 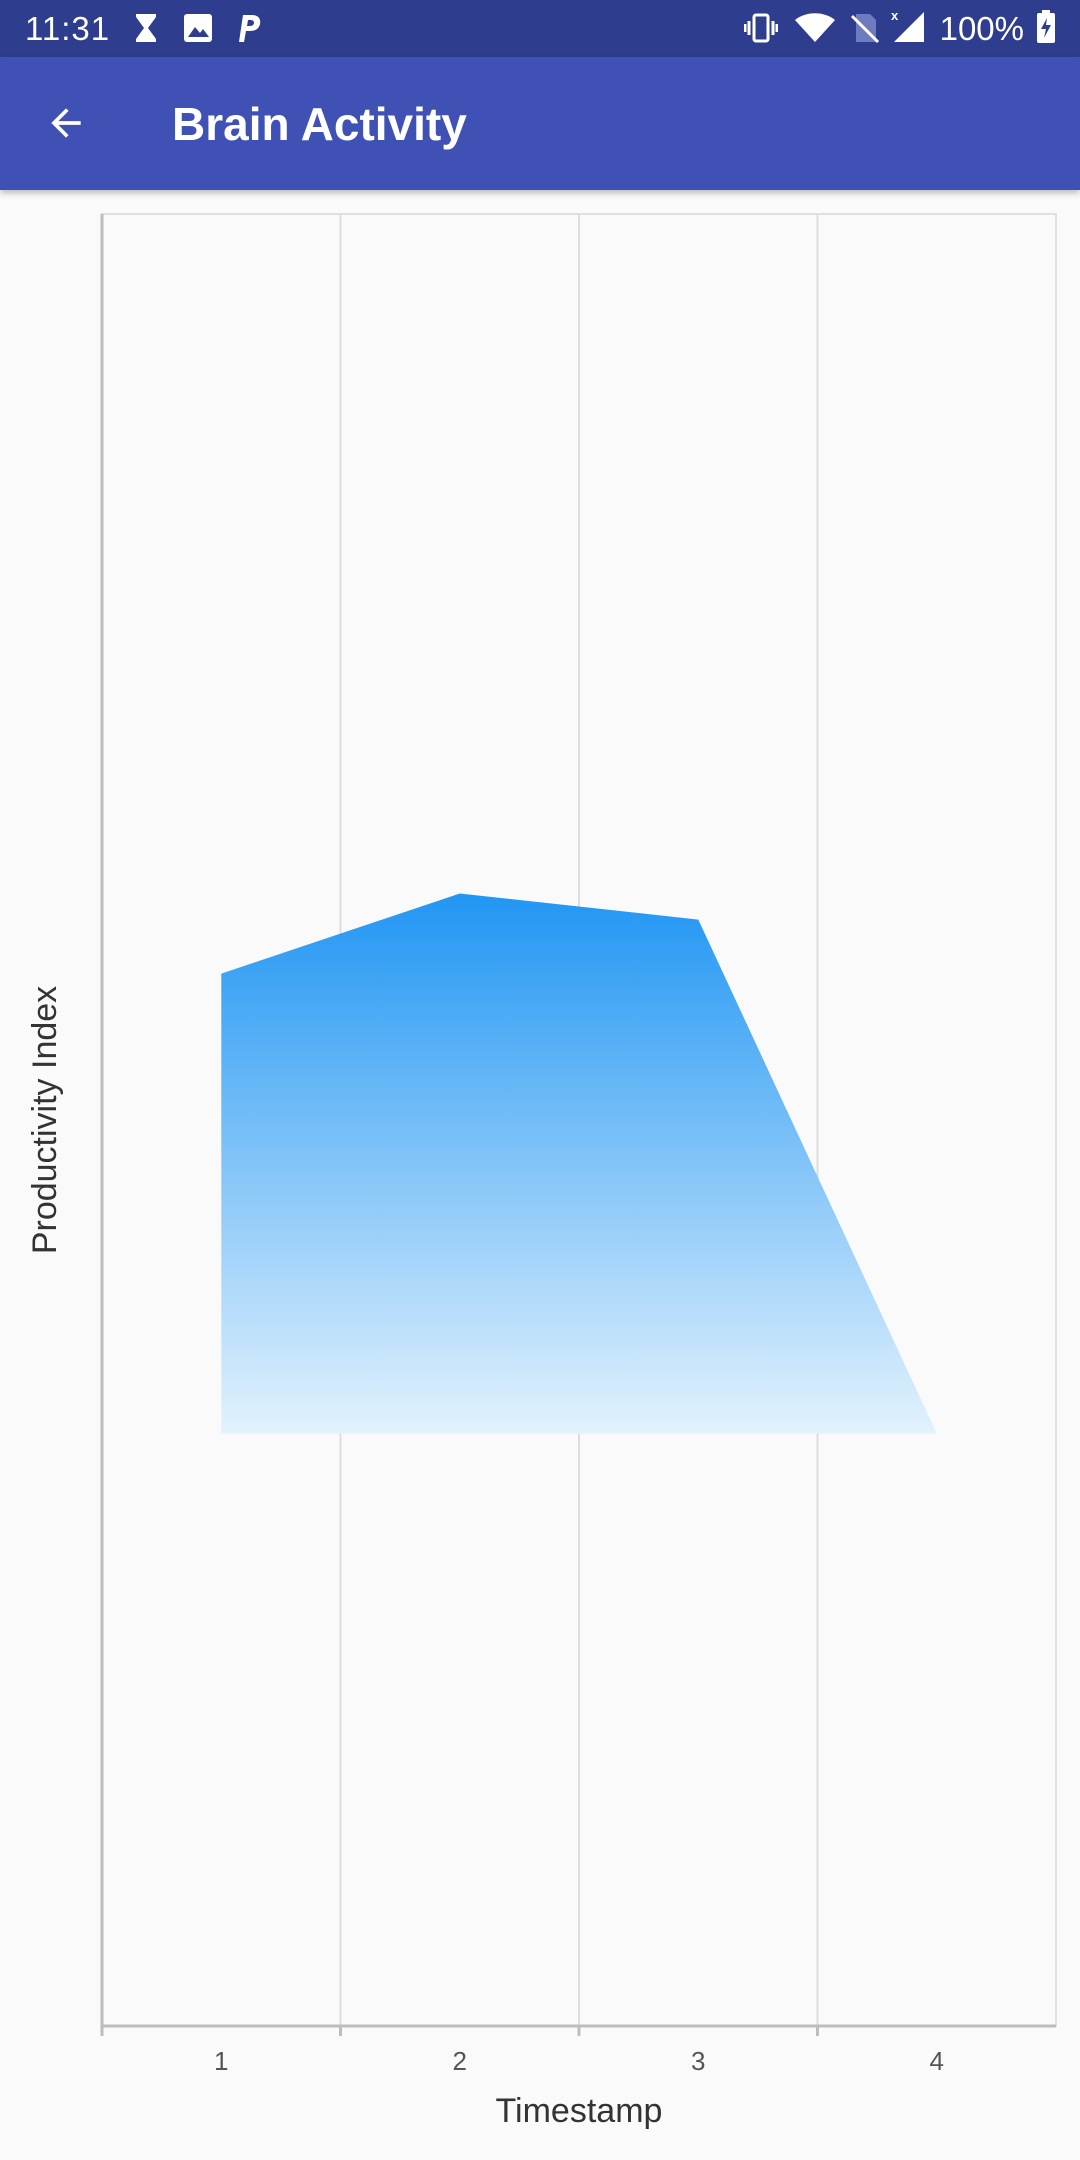 I want to click on svg-text: x, so click(x=895, y=15).